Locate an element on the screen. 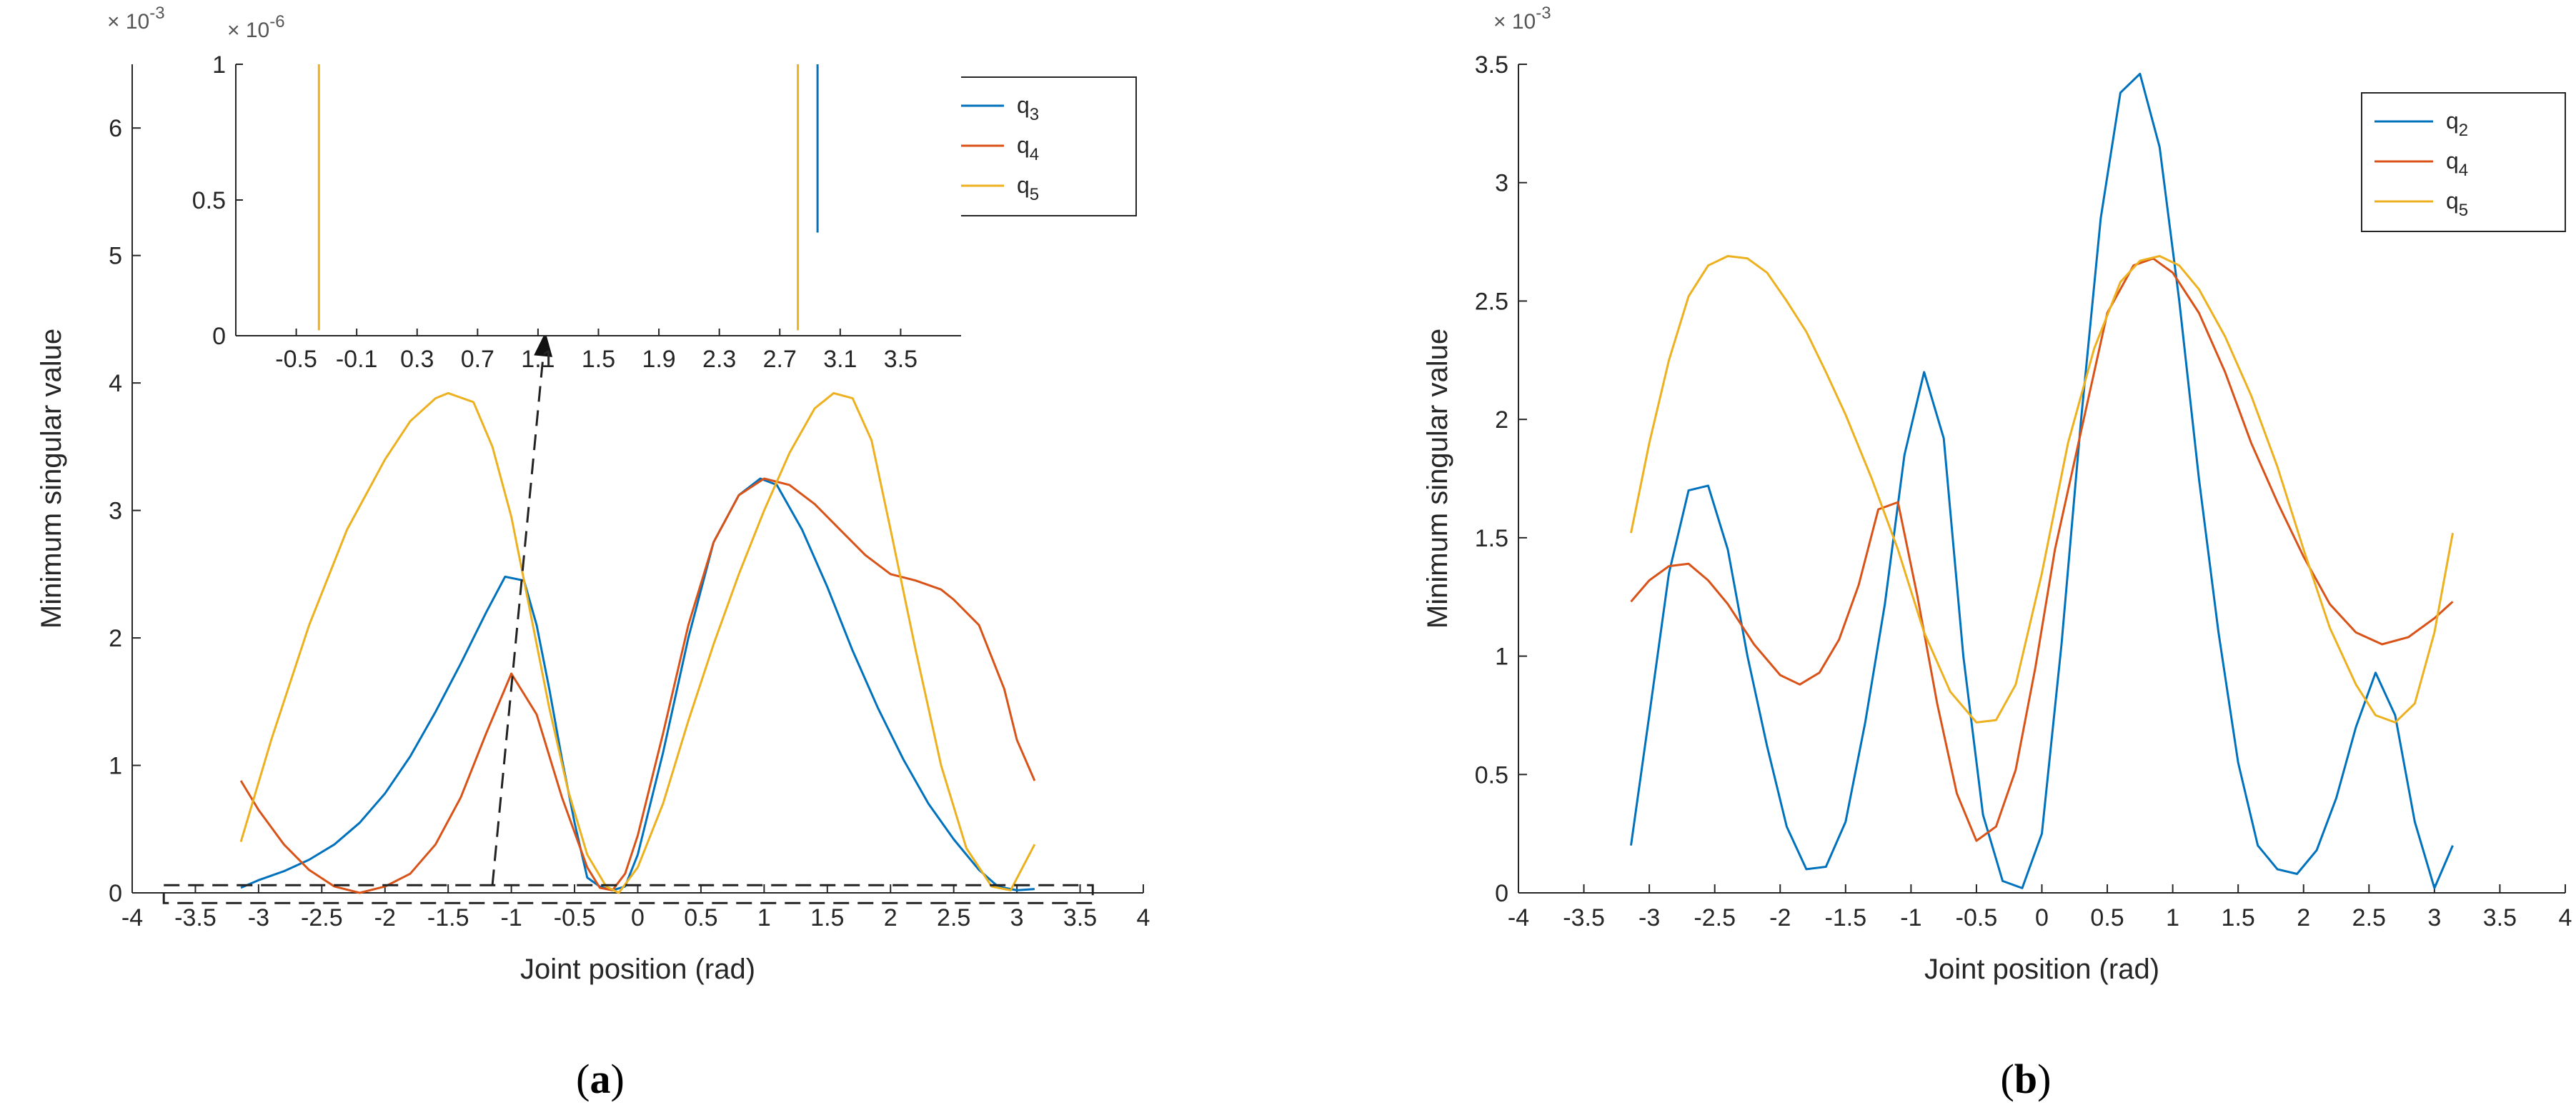 Image resolution: width=2576 pixels, height=1120 pixels. inset-x-tick-label: -0.5 is located at coordinates (296, 359).